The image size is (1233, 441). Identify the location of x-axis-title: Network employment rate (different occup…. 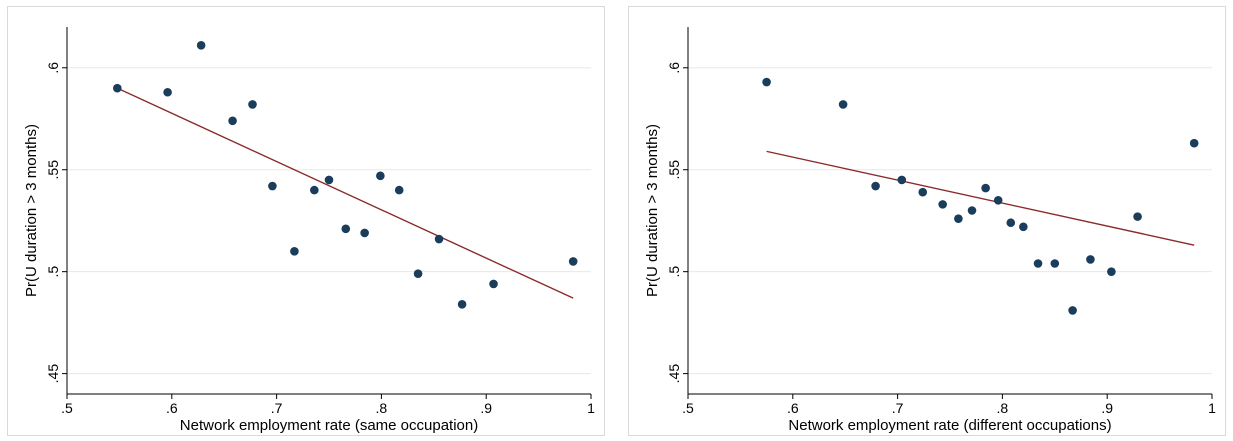
(949, 425).